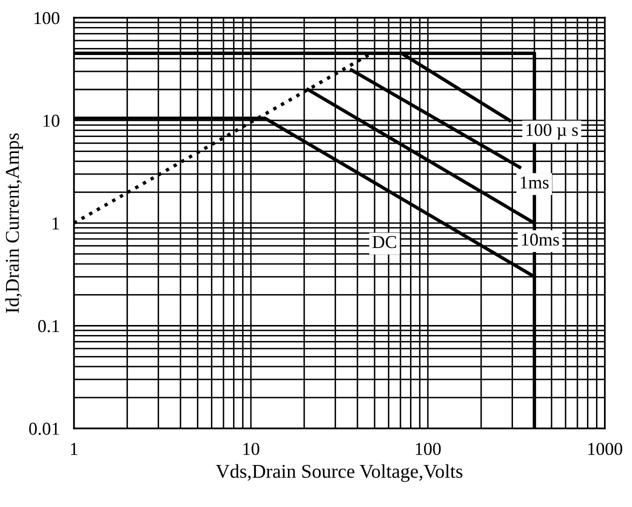  I want to click on annotation: 10ms, so click(540, 239).